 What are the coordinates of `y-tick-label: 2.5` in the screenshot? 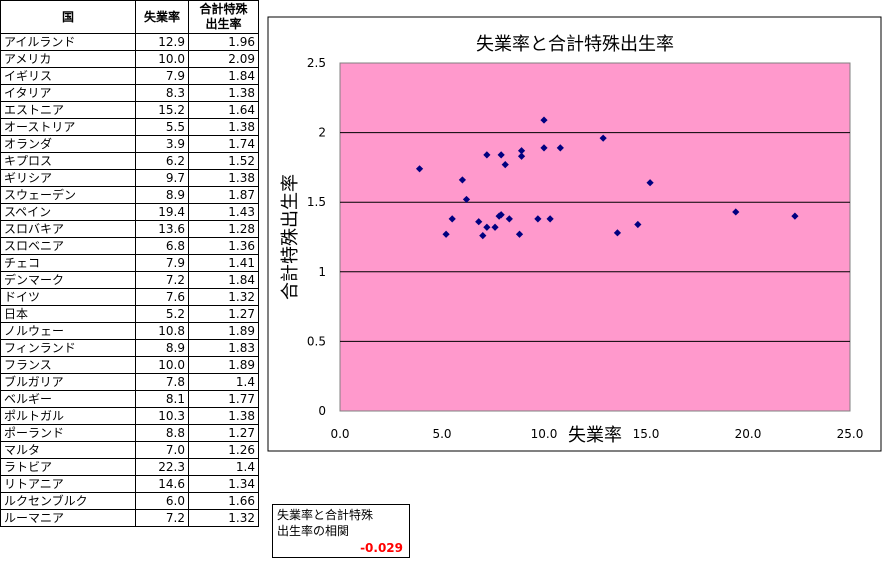 It's located at (316, 63).